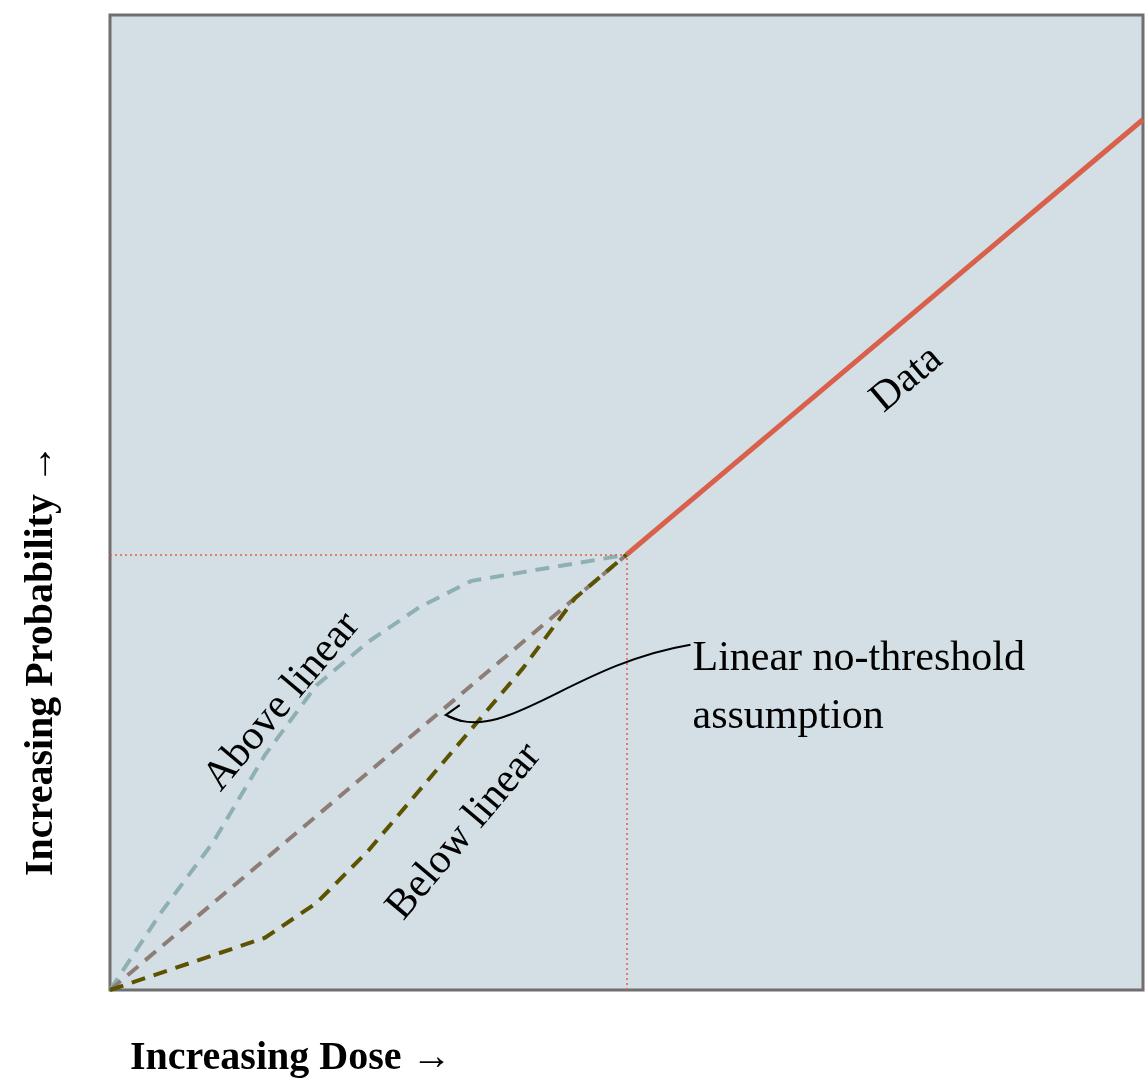  I want to click on x-axis-title: Increasing Dose →, so click(291, 1055).